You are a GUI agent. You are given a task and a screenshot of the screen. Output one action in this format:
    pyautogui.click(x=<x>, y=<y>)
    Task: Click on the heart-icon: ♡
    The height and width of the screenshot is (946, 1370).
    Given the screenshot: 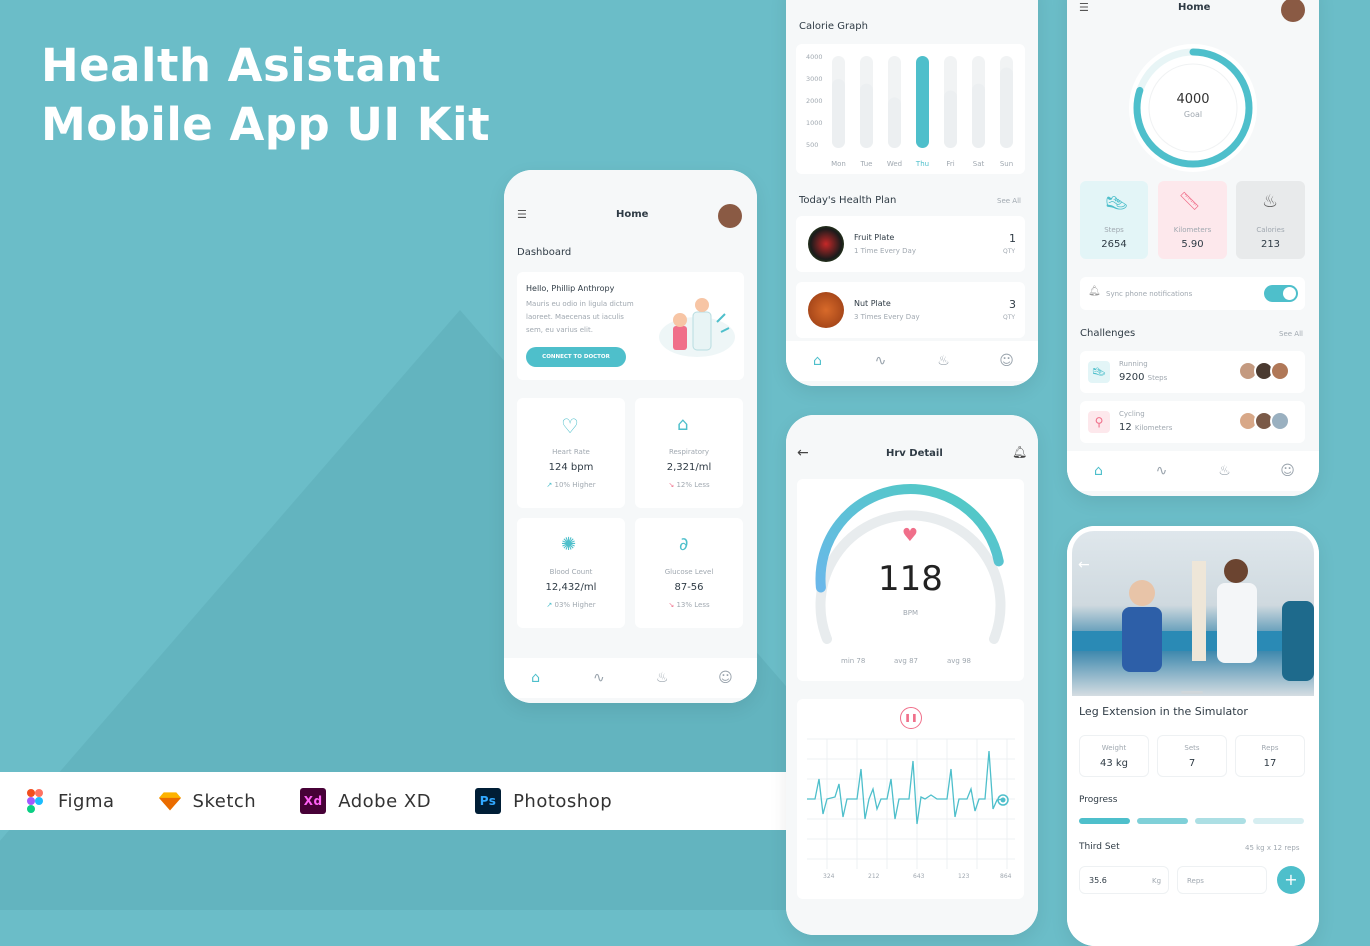 What is the action you would take?
    pyautogui.click(x=570, y=426)
    